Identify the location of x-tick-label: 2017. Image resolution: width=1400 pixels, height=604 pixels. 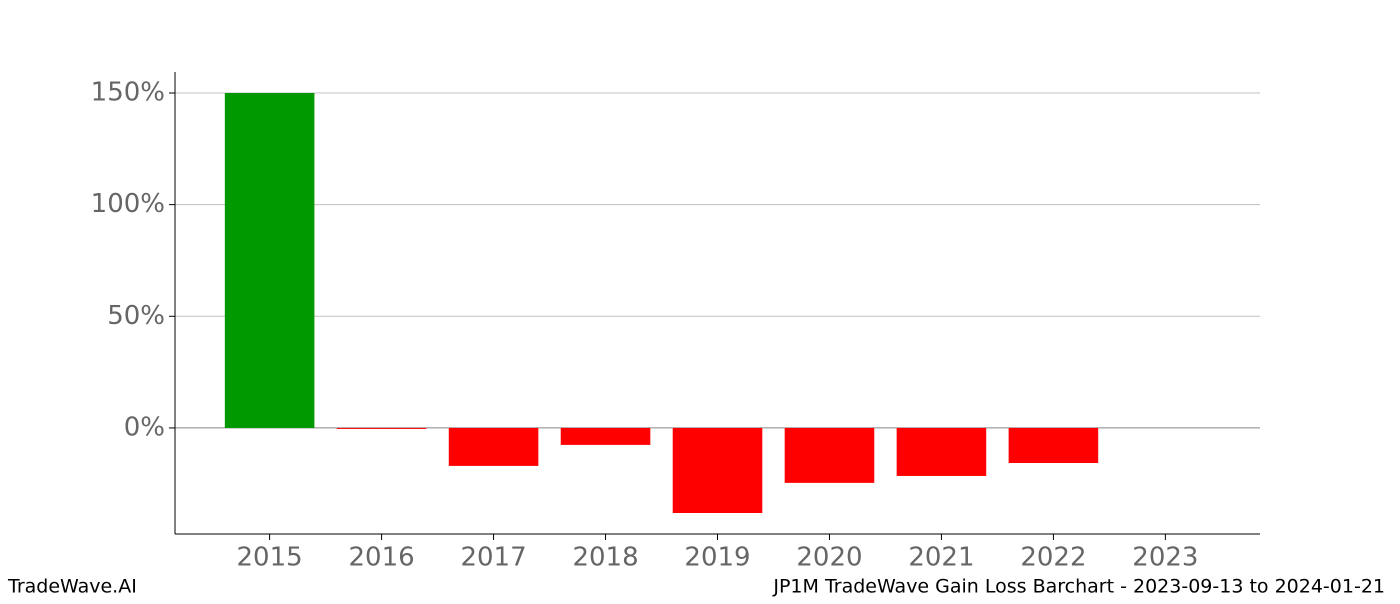
(493, 558).